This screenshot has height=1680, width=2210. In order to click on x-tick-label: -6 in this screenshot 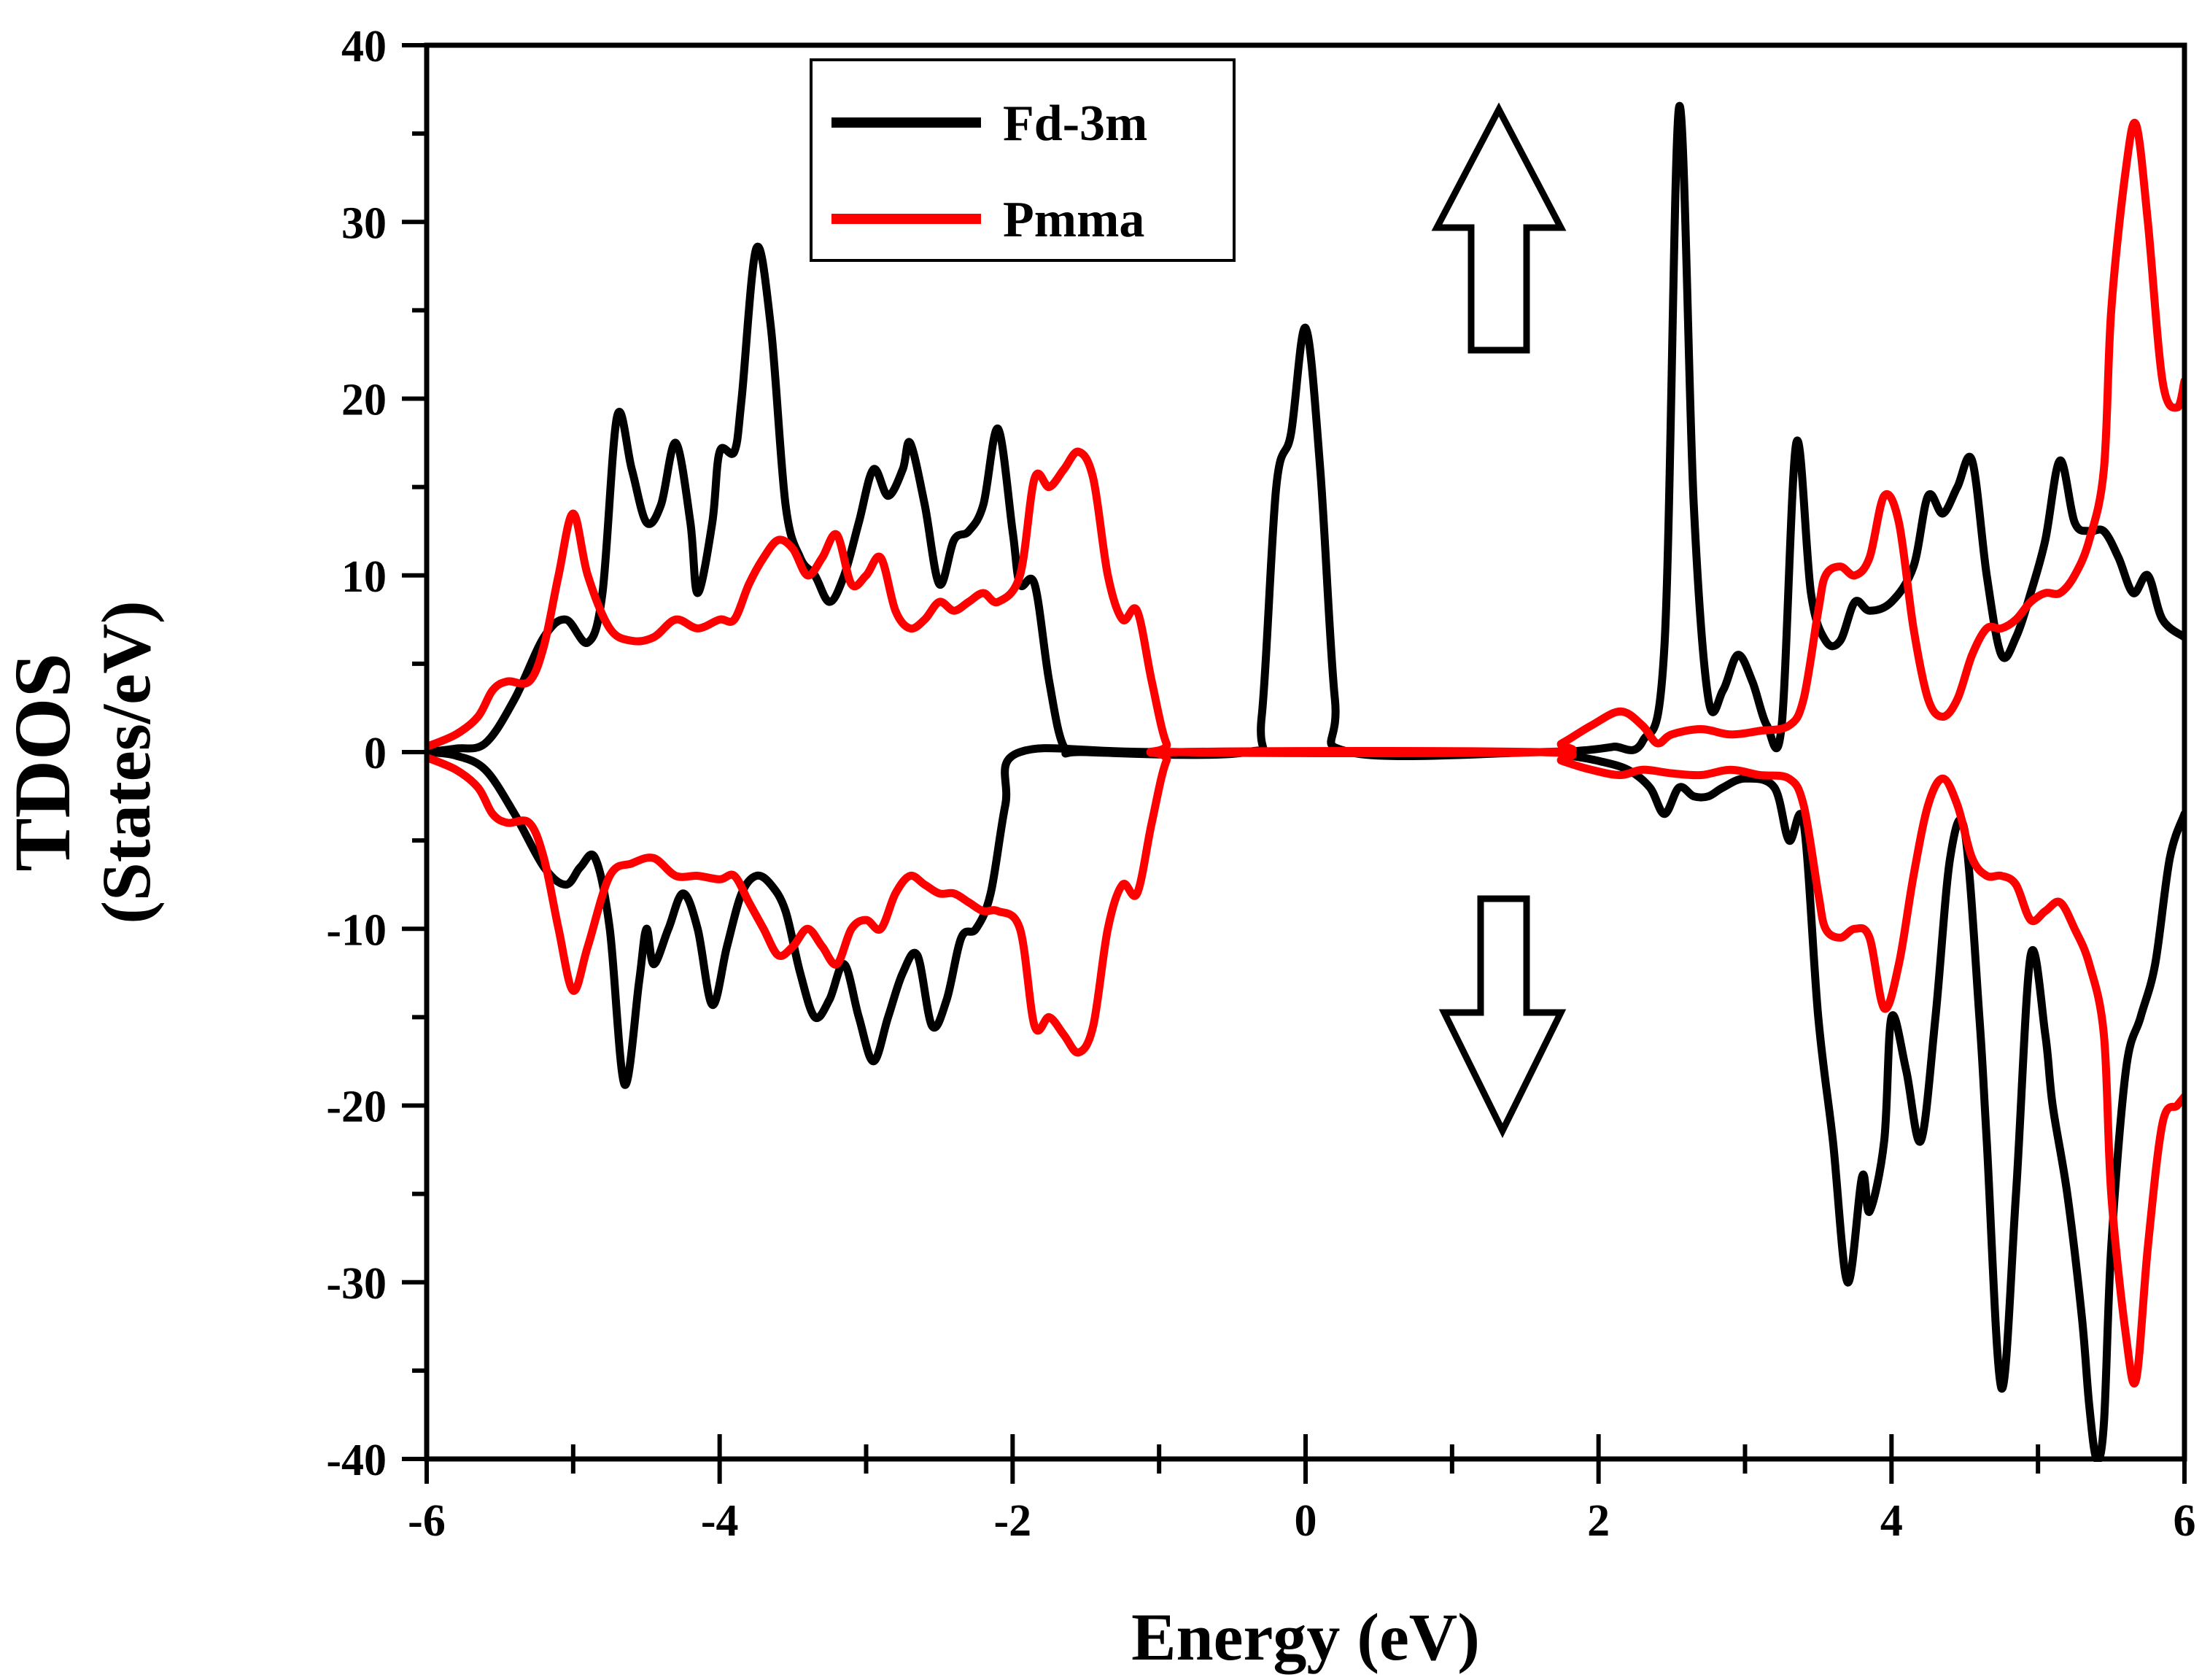, I will do `click(427, 1521)`.